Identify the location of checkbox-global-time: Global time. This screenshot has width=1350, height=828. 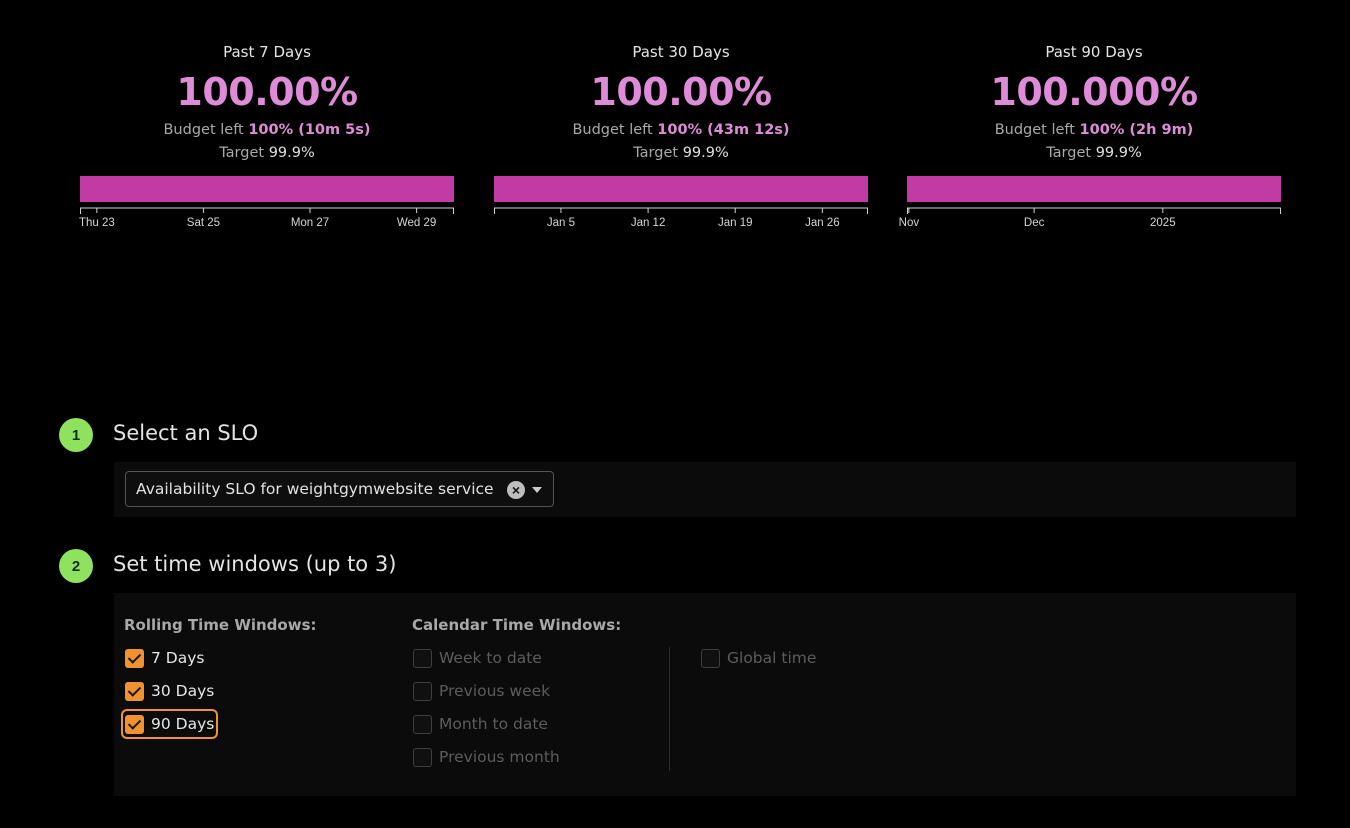
(758, 658).